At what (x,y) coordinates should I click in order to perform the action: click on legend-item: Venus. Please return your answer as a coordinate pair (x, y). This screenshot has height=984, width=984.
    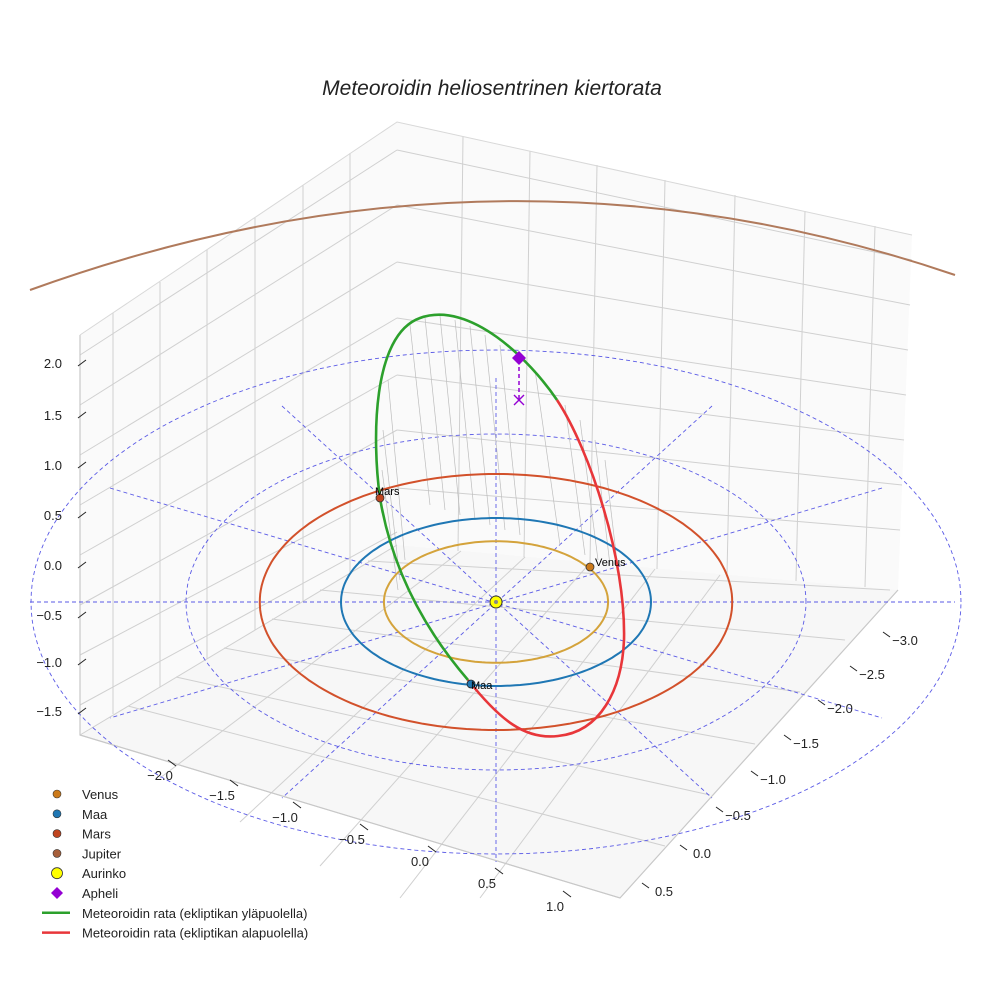
    Looking at the image, I should click on (85, 794).